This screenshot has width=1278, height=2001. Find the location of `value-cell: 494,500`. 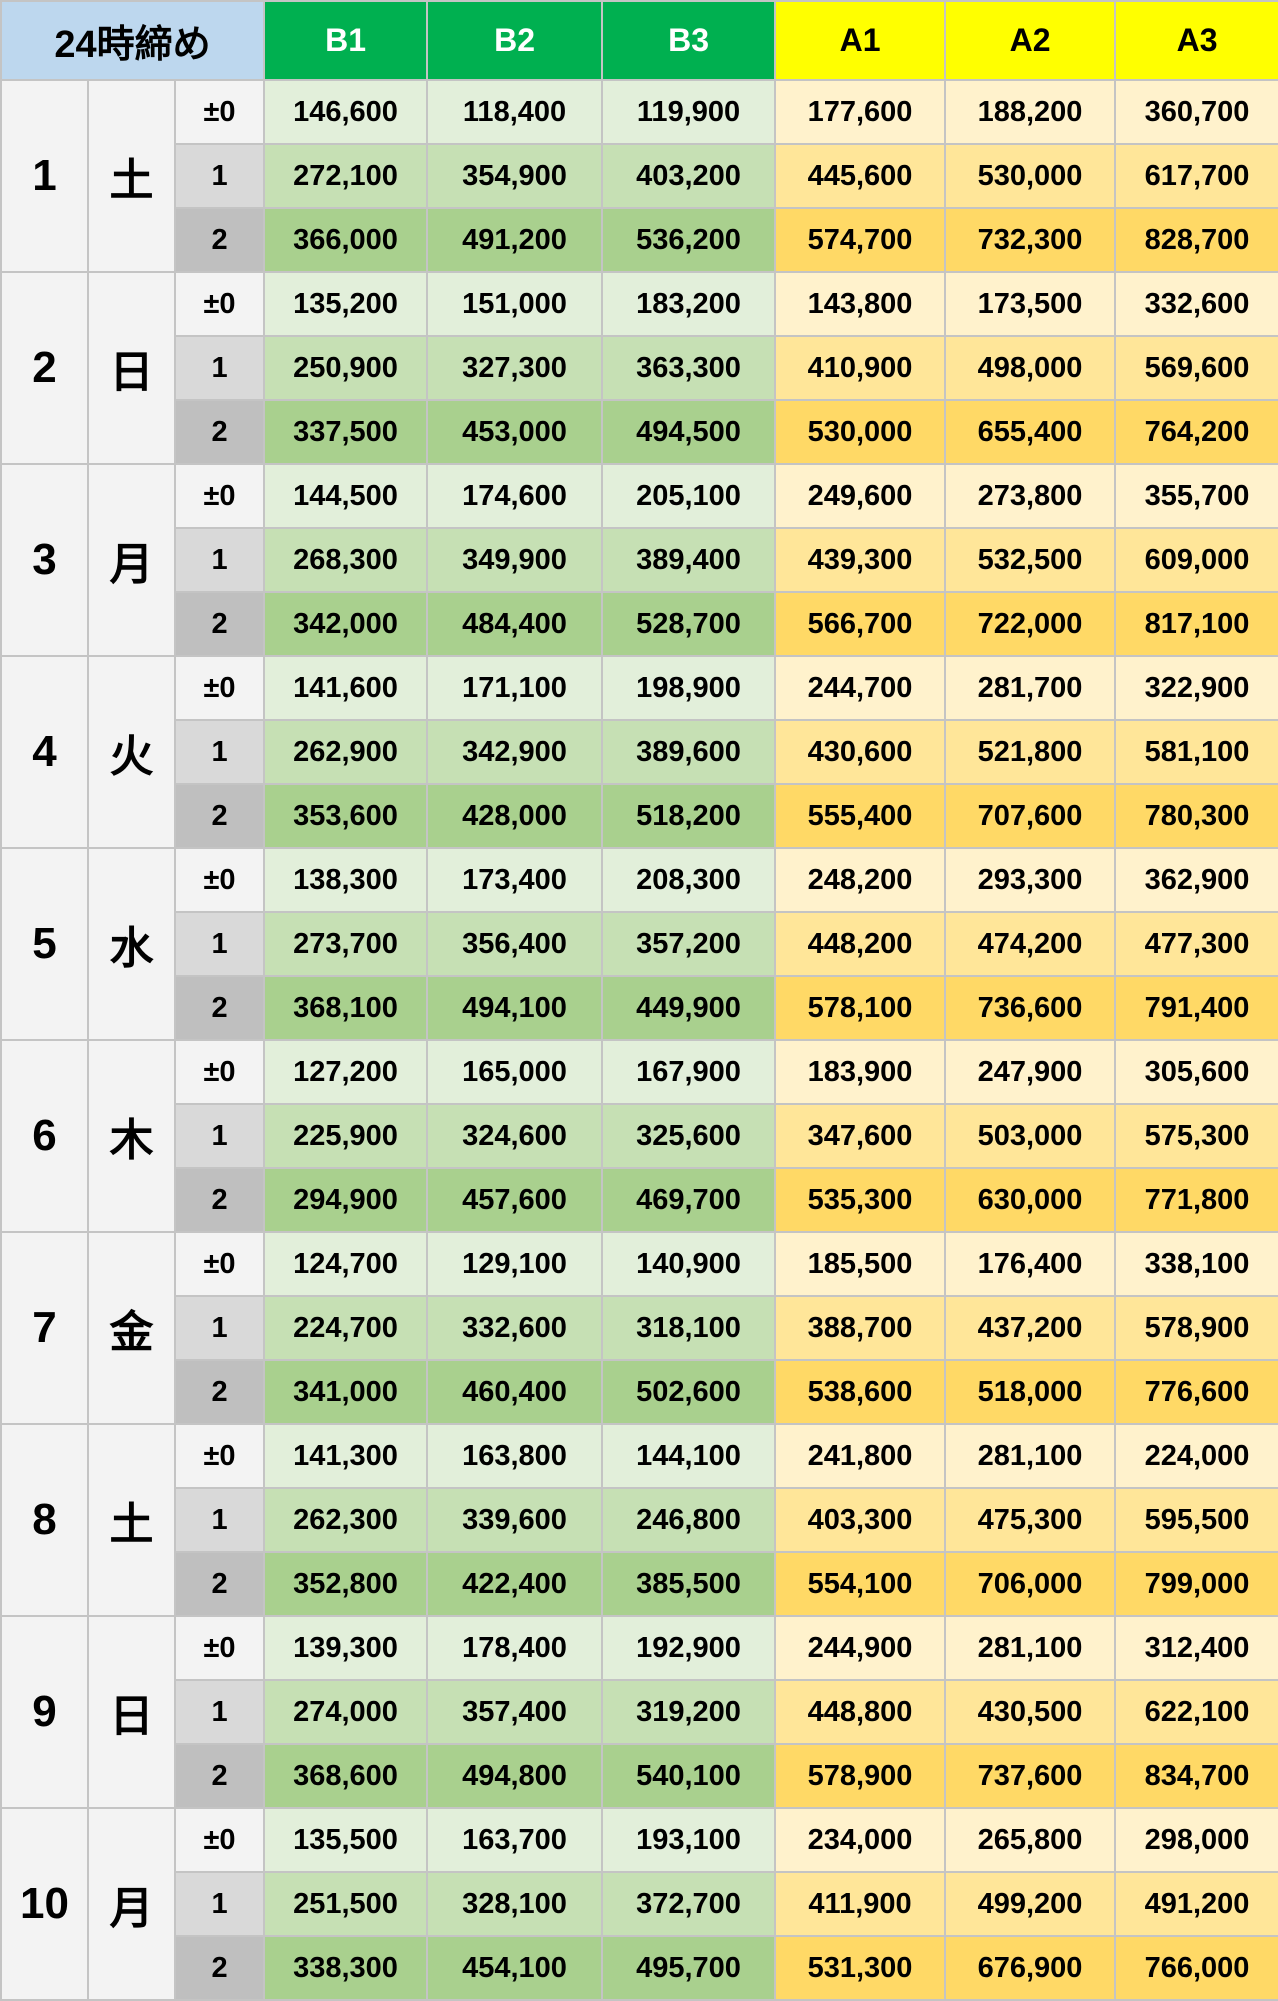

value-cell: 494,500 is located at coordinates (689, 432).